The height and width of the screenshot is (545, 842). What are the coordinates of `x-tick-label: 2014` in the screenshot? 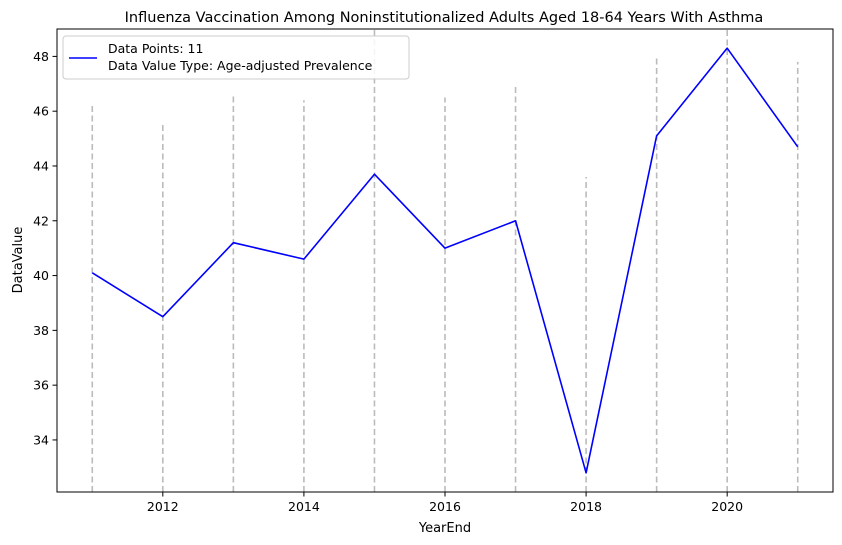 It's located at (304, 506).